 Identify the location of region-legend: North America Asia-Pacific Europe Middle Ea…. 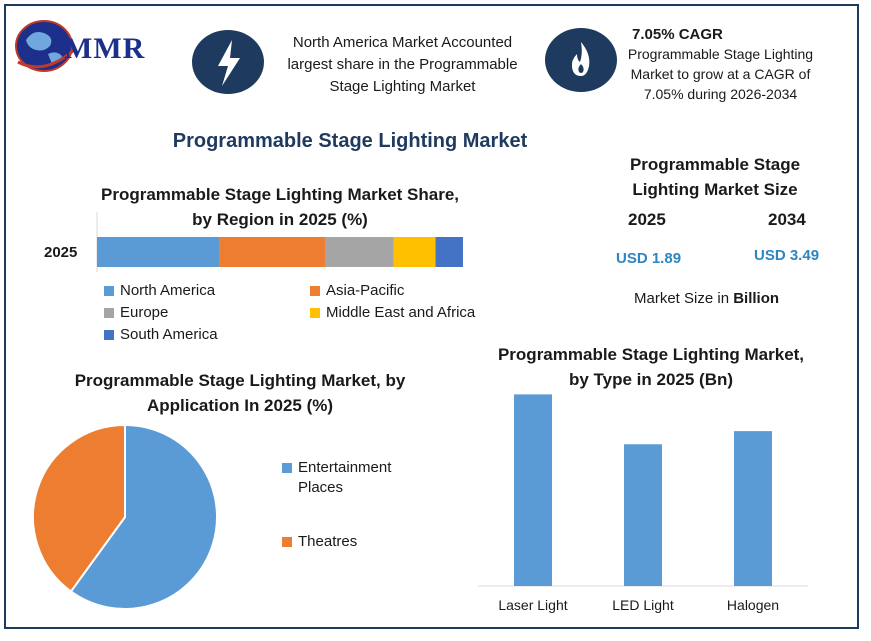
(304, 315).